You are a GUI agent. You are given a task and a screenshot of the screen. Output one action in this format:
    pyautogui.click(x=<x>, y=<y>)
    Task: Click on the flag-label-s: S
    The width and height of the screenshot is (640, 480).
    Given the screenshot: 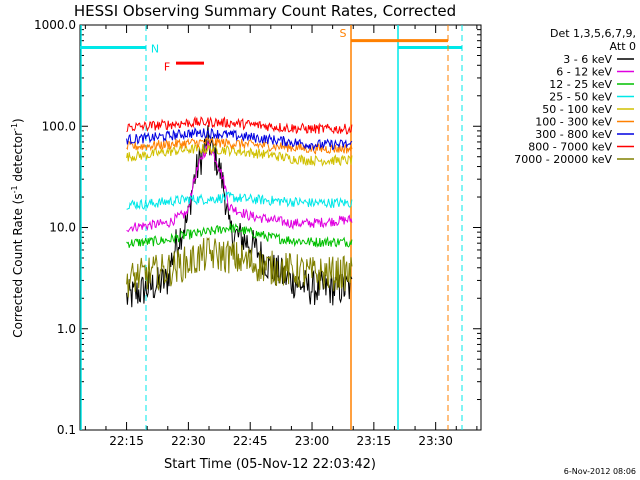 What is the action you would take?
    pyautogui.click(x=343, y=33)
    